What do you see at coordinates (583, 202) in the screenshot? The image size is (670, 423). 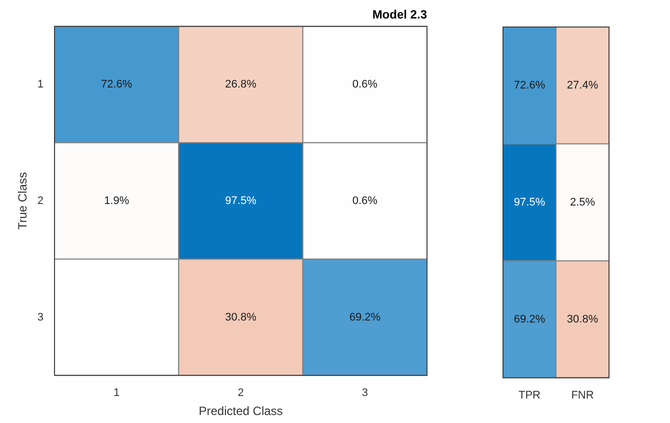 I see `data-label: 2.5%` at bounding box center [583, 202].